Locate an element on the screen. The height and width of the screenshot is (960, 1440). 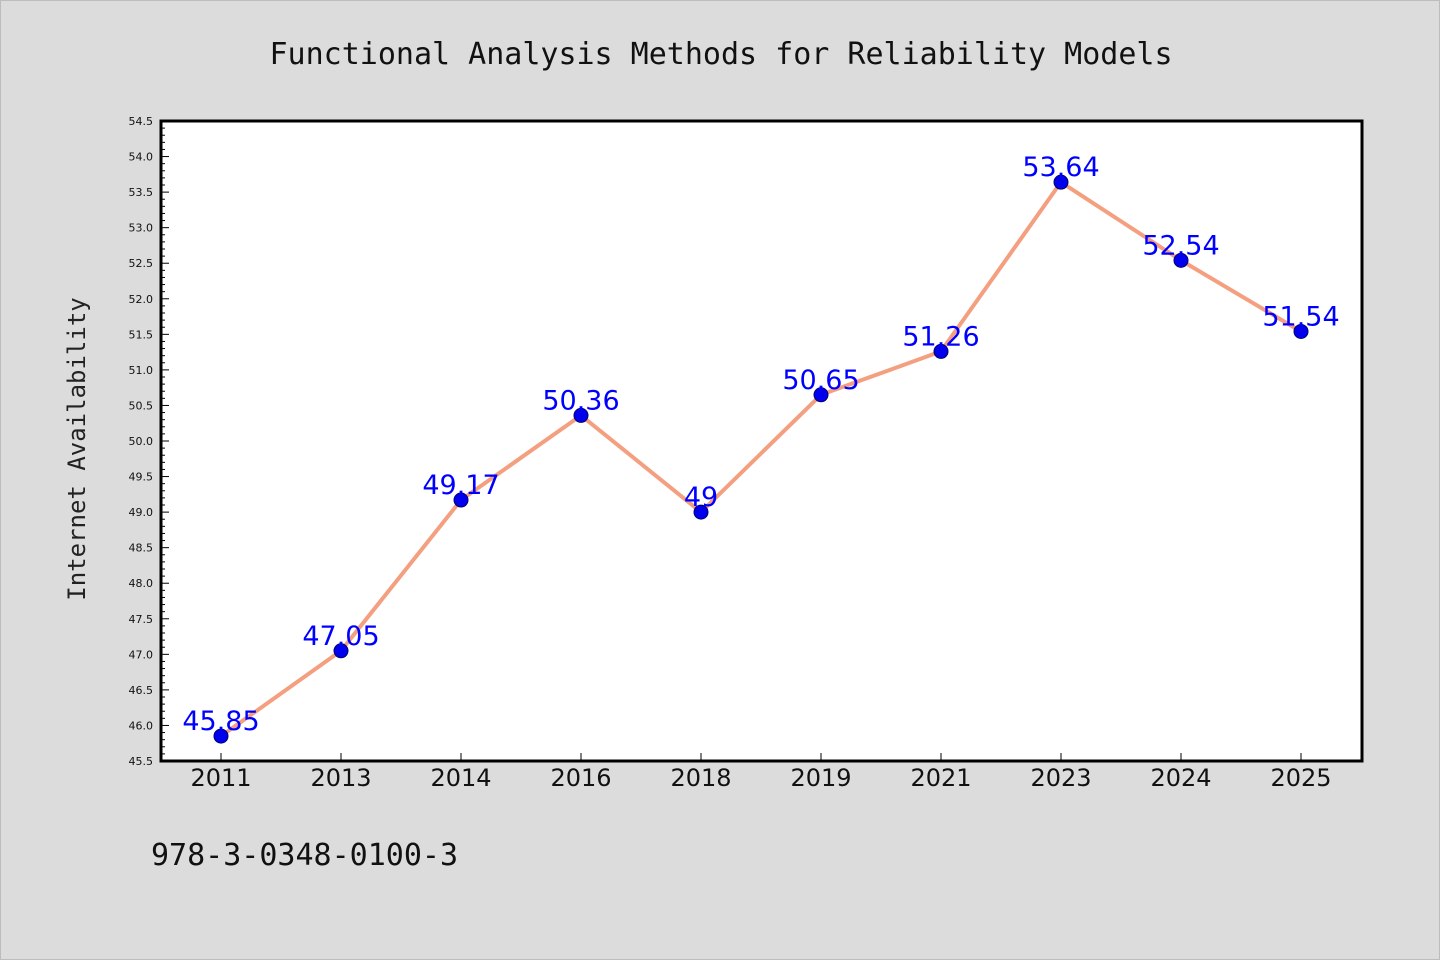
y-tick-label: 45.5 is located at coordinates (141, 761).